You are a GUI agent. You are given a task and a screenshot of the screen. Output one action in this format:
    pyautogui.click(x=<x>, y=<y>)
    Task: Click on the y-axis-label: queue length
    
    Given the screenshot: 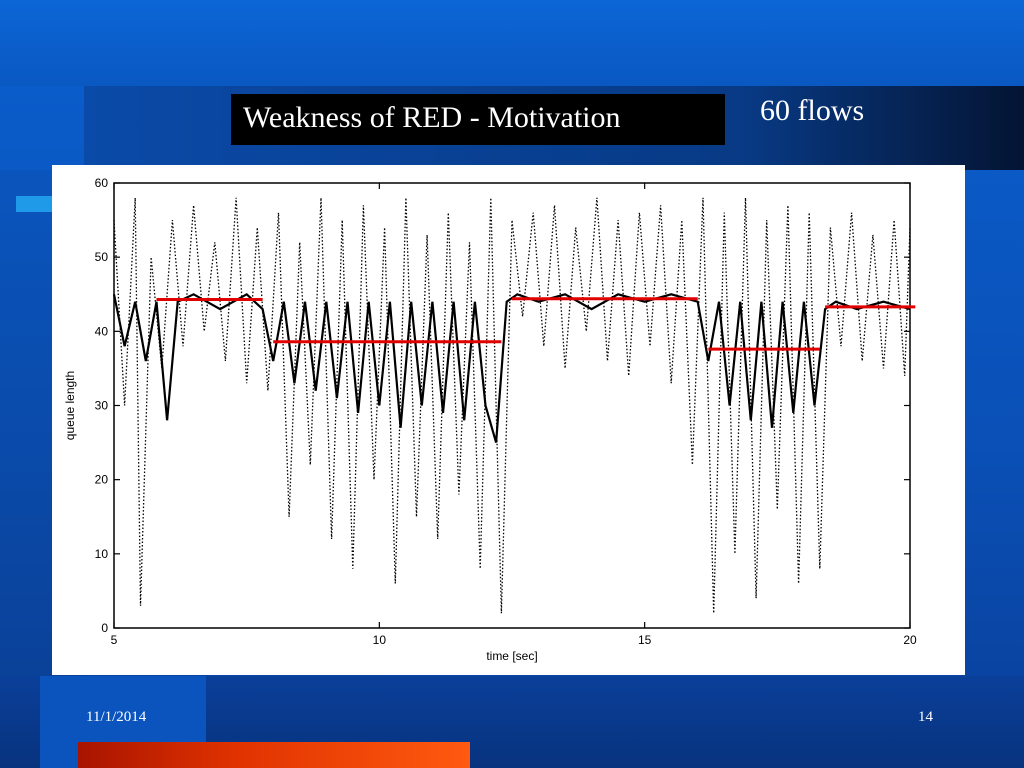 What is the action you would take?
    pyautogui.click(x=70, y=405)
    